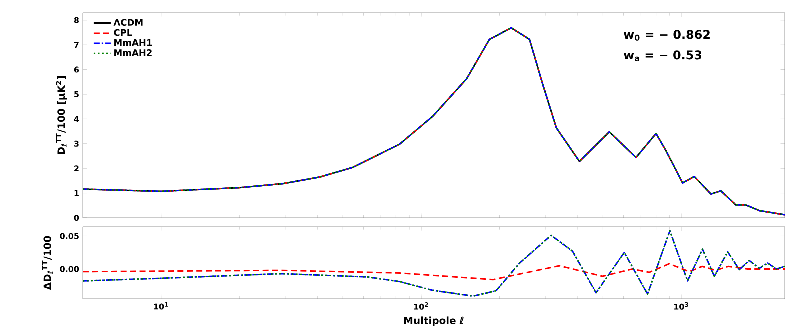 The height and width of the screenshot is (330, 797). What do you see at coordinates (667, 36) in the screenshot?
I see `annotation: w$_{0}$ = − 0.862` at bounding box center [667, 36].